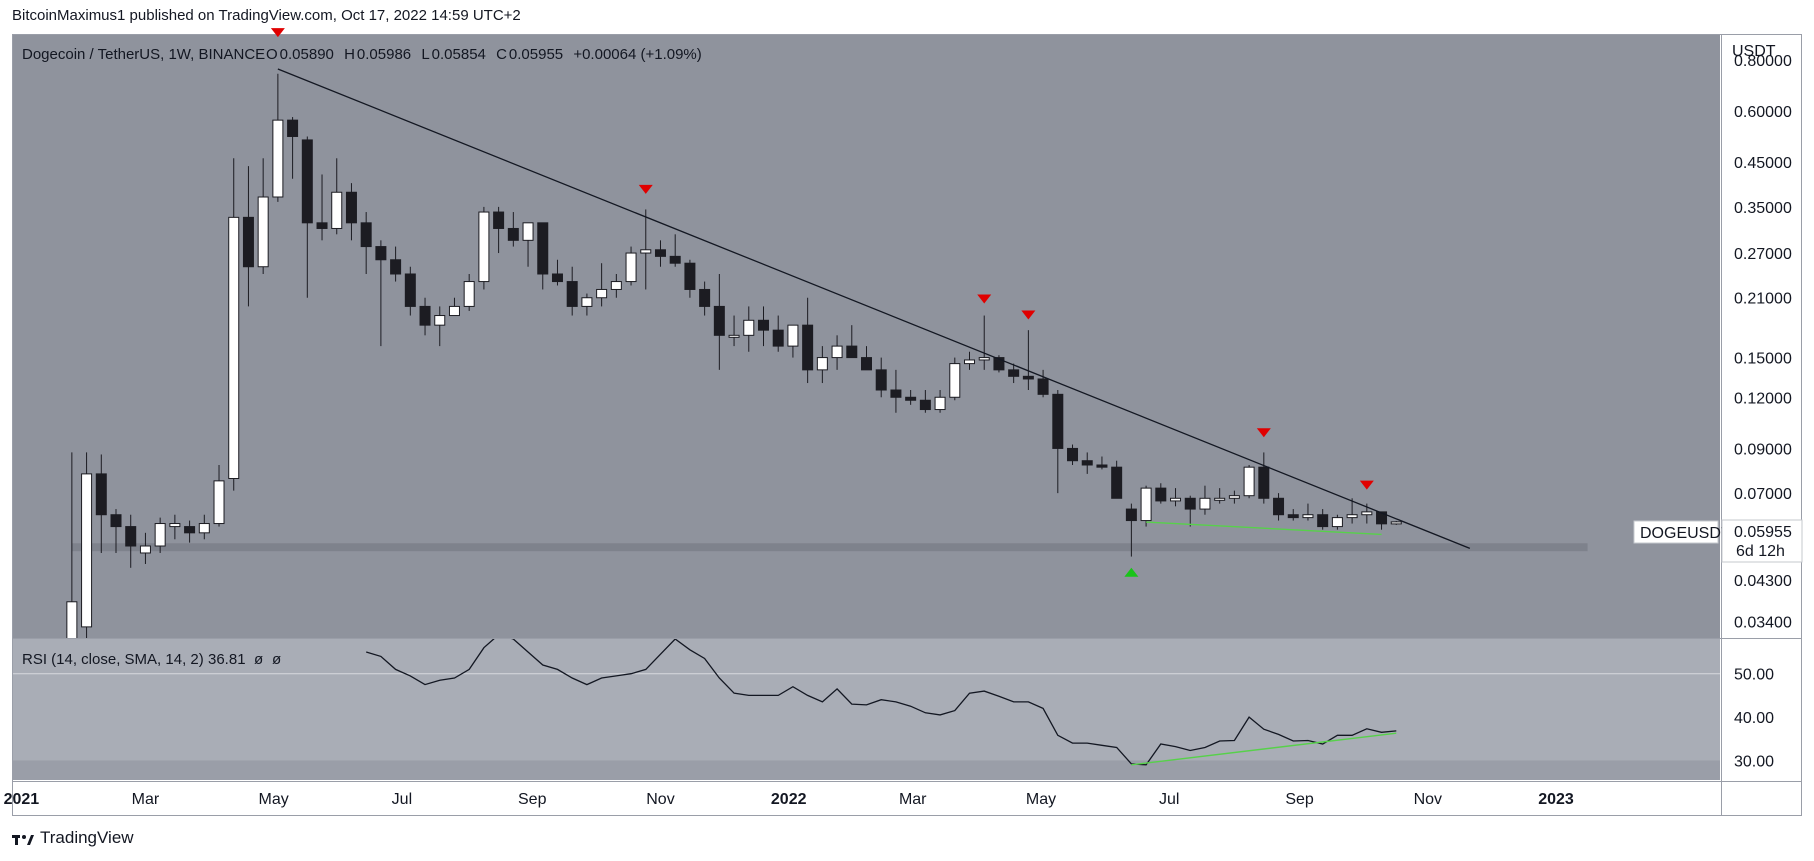 The height and width of the screenshot is (861, 1814). I want to click on close-label: C, so click(501, 54).